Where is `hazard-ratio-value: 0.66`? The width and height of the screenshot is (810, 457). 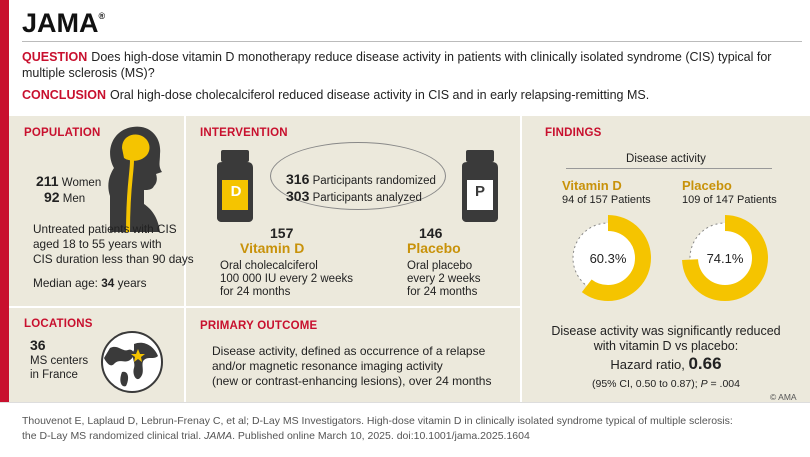 hazard-ratio-value: 0.66 is located at coordinates (705, 363).